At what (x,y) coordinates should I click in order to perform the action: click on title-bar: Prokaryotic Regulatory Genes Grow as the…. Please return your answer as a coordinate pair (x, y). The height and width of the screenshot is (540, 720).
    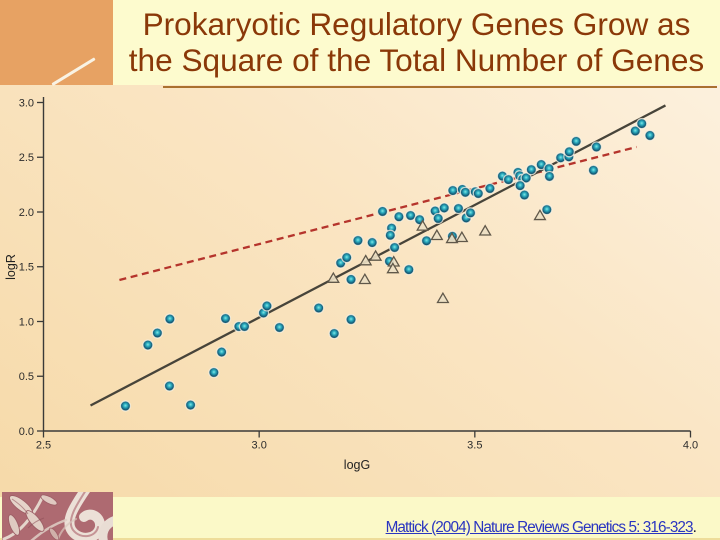
    Looking at the image, I should click on (416, 42).